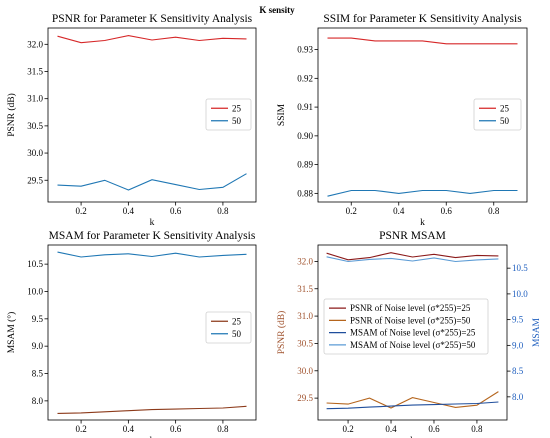  What do you see at coordinates (277, 10) in the screenshot?
I see `figure-title: K sensity` at bounding box center [277, 10].